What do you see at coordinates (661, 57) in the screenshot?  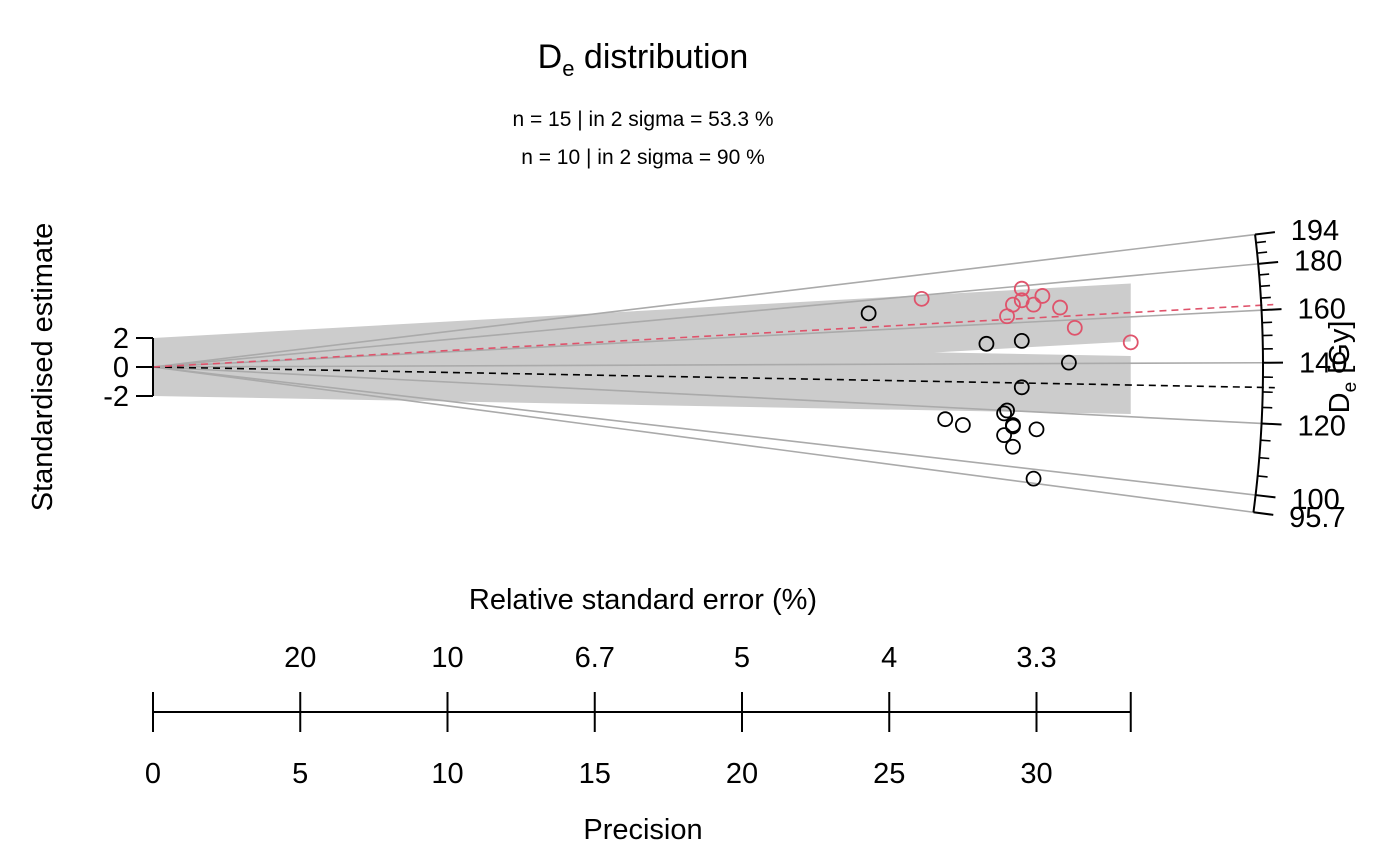 I see `title-rest: distribution` at bounding box center [661, 57].